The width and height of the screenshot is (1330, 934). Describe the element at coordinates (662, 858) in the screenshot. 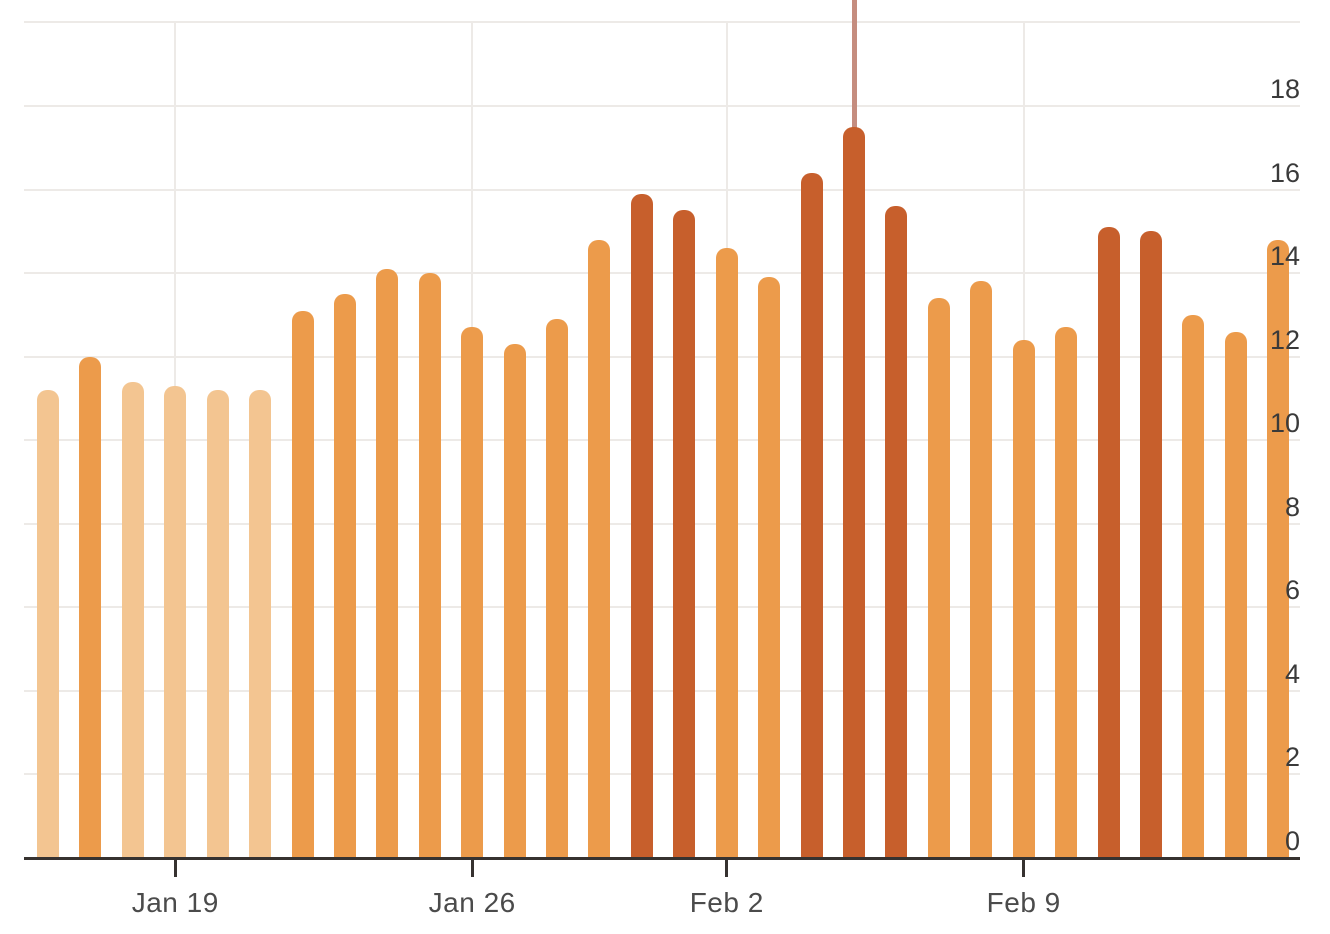

I see `x-axis-line` at that location.